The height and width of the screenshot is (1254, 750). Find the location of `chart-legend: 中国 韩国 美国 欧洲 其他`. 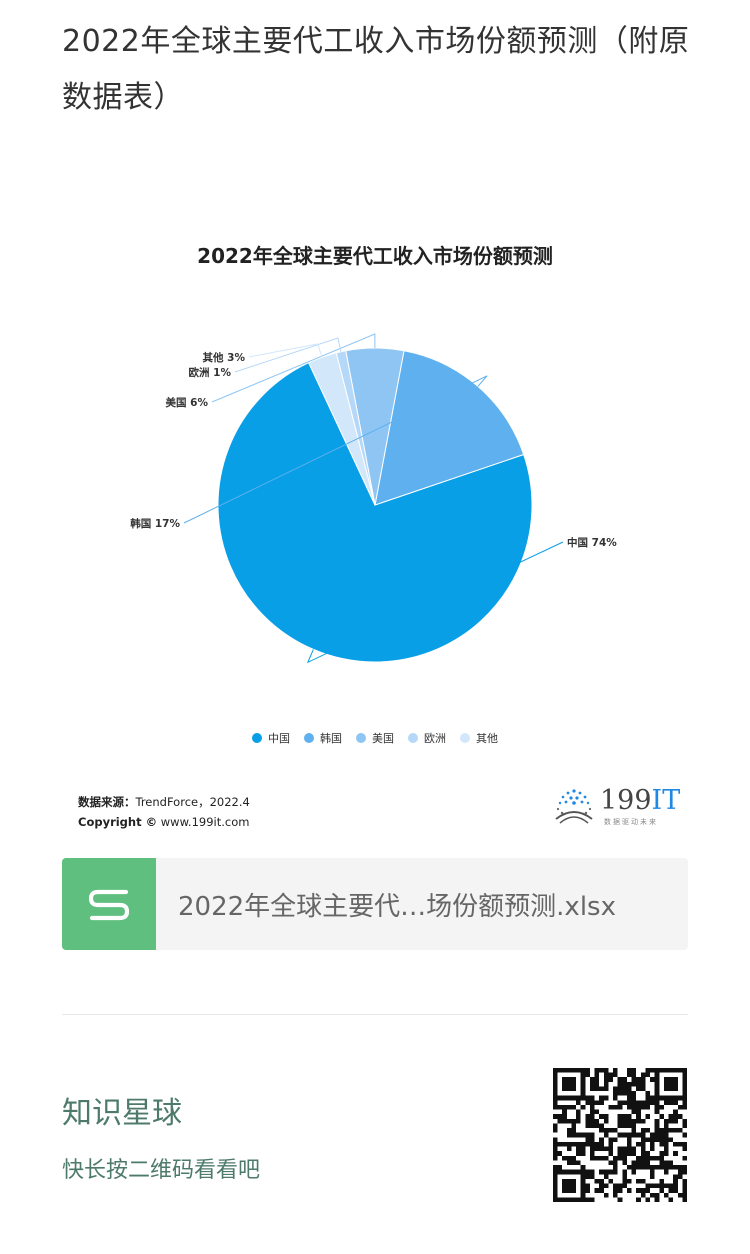

chart-legend: 中国 韩国 美国 欧洲 其他 is located at coordinates (375, 738).